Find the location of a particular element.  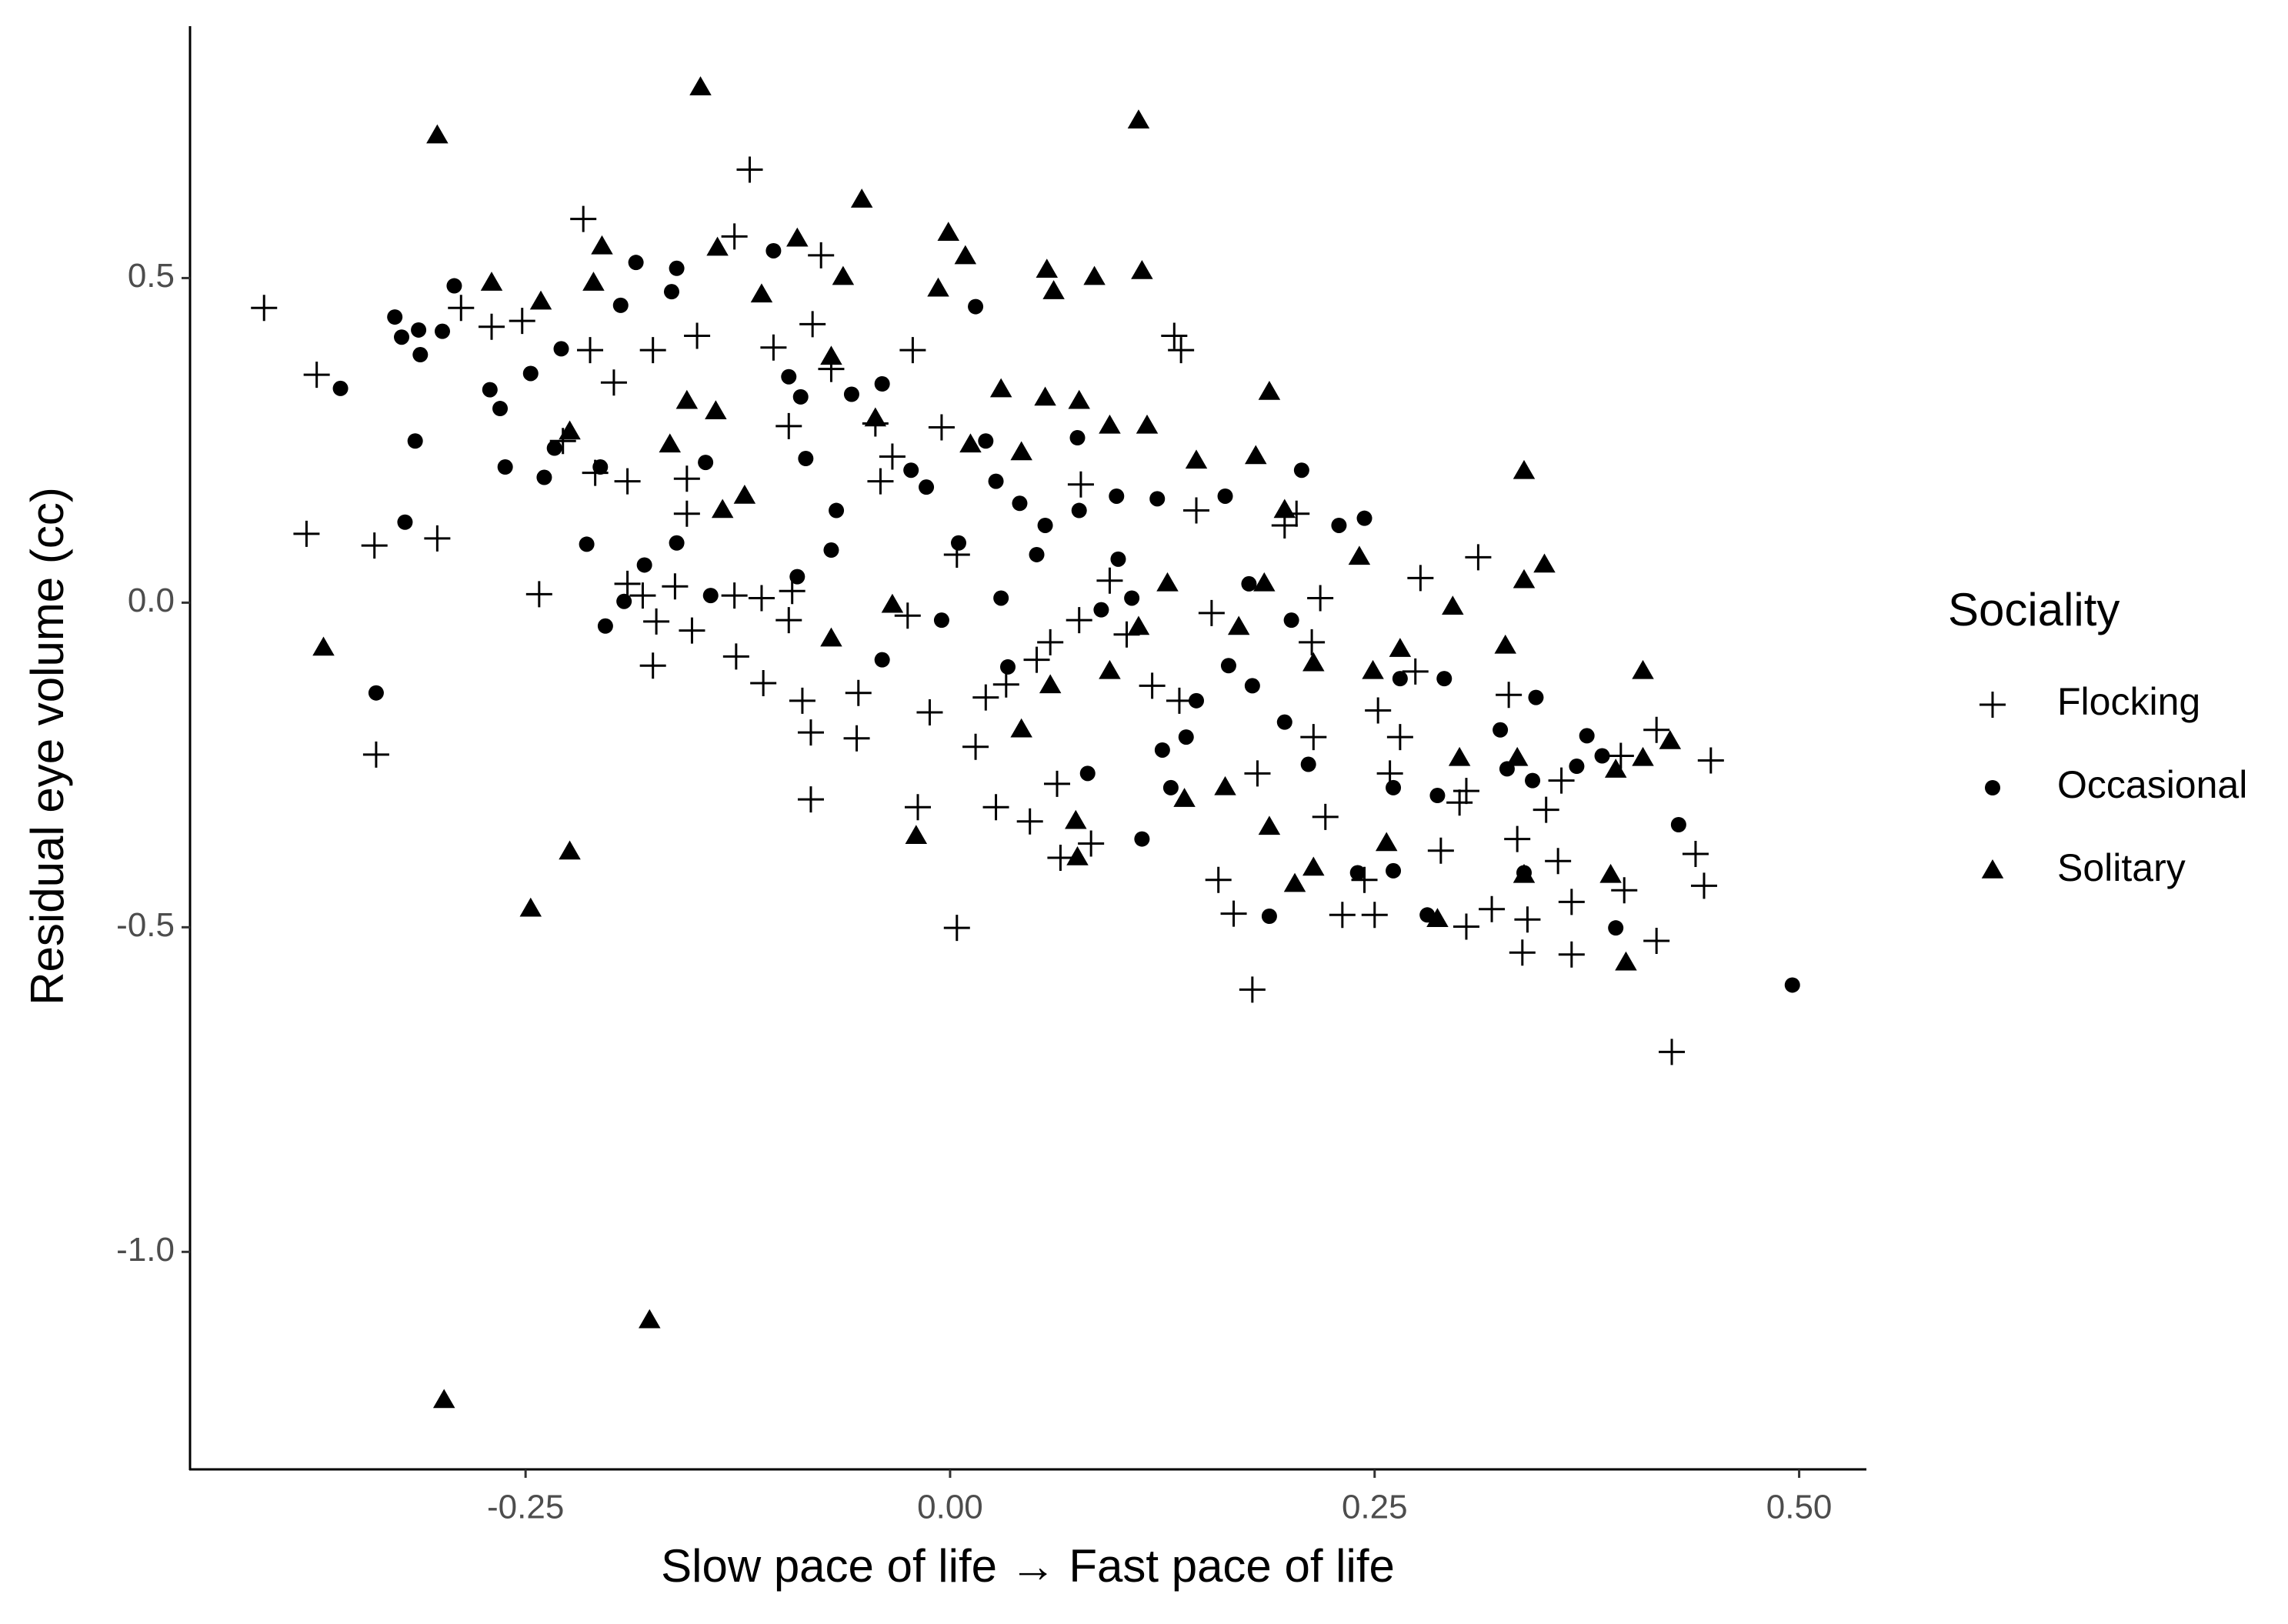

x-tick-label: 0.50 is located at coordinates (1799, 1507).